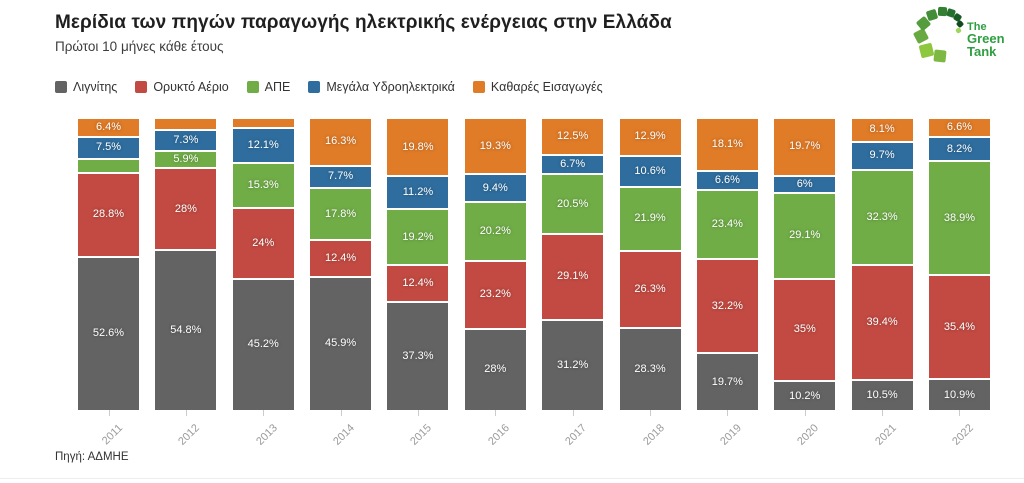  What do you see at coordinates (805, 146) in the screenshot?
I see `segment-Καθαρές Εισαγωγές-2020: 19.7%` at bounding box center [805, 146].